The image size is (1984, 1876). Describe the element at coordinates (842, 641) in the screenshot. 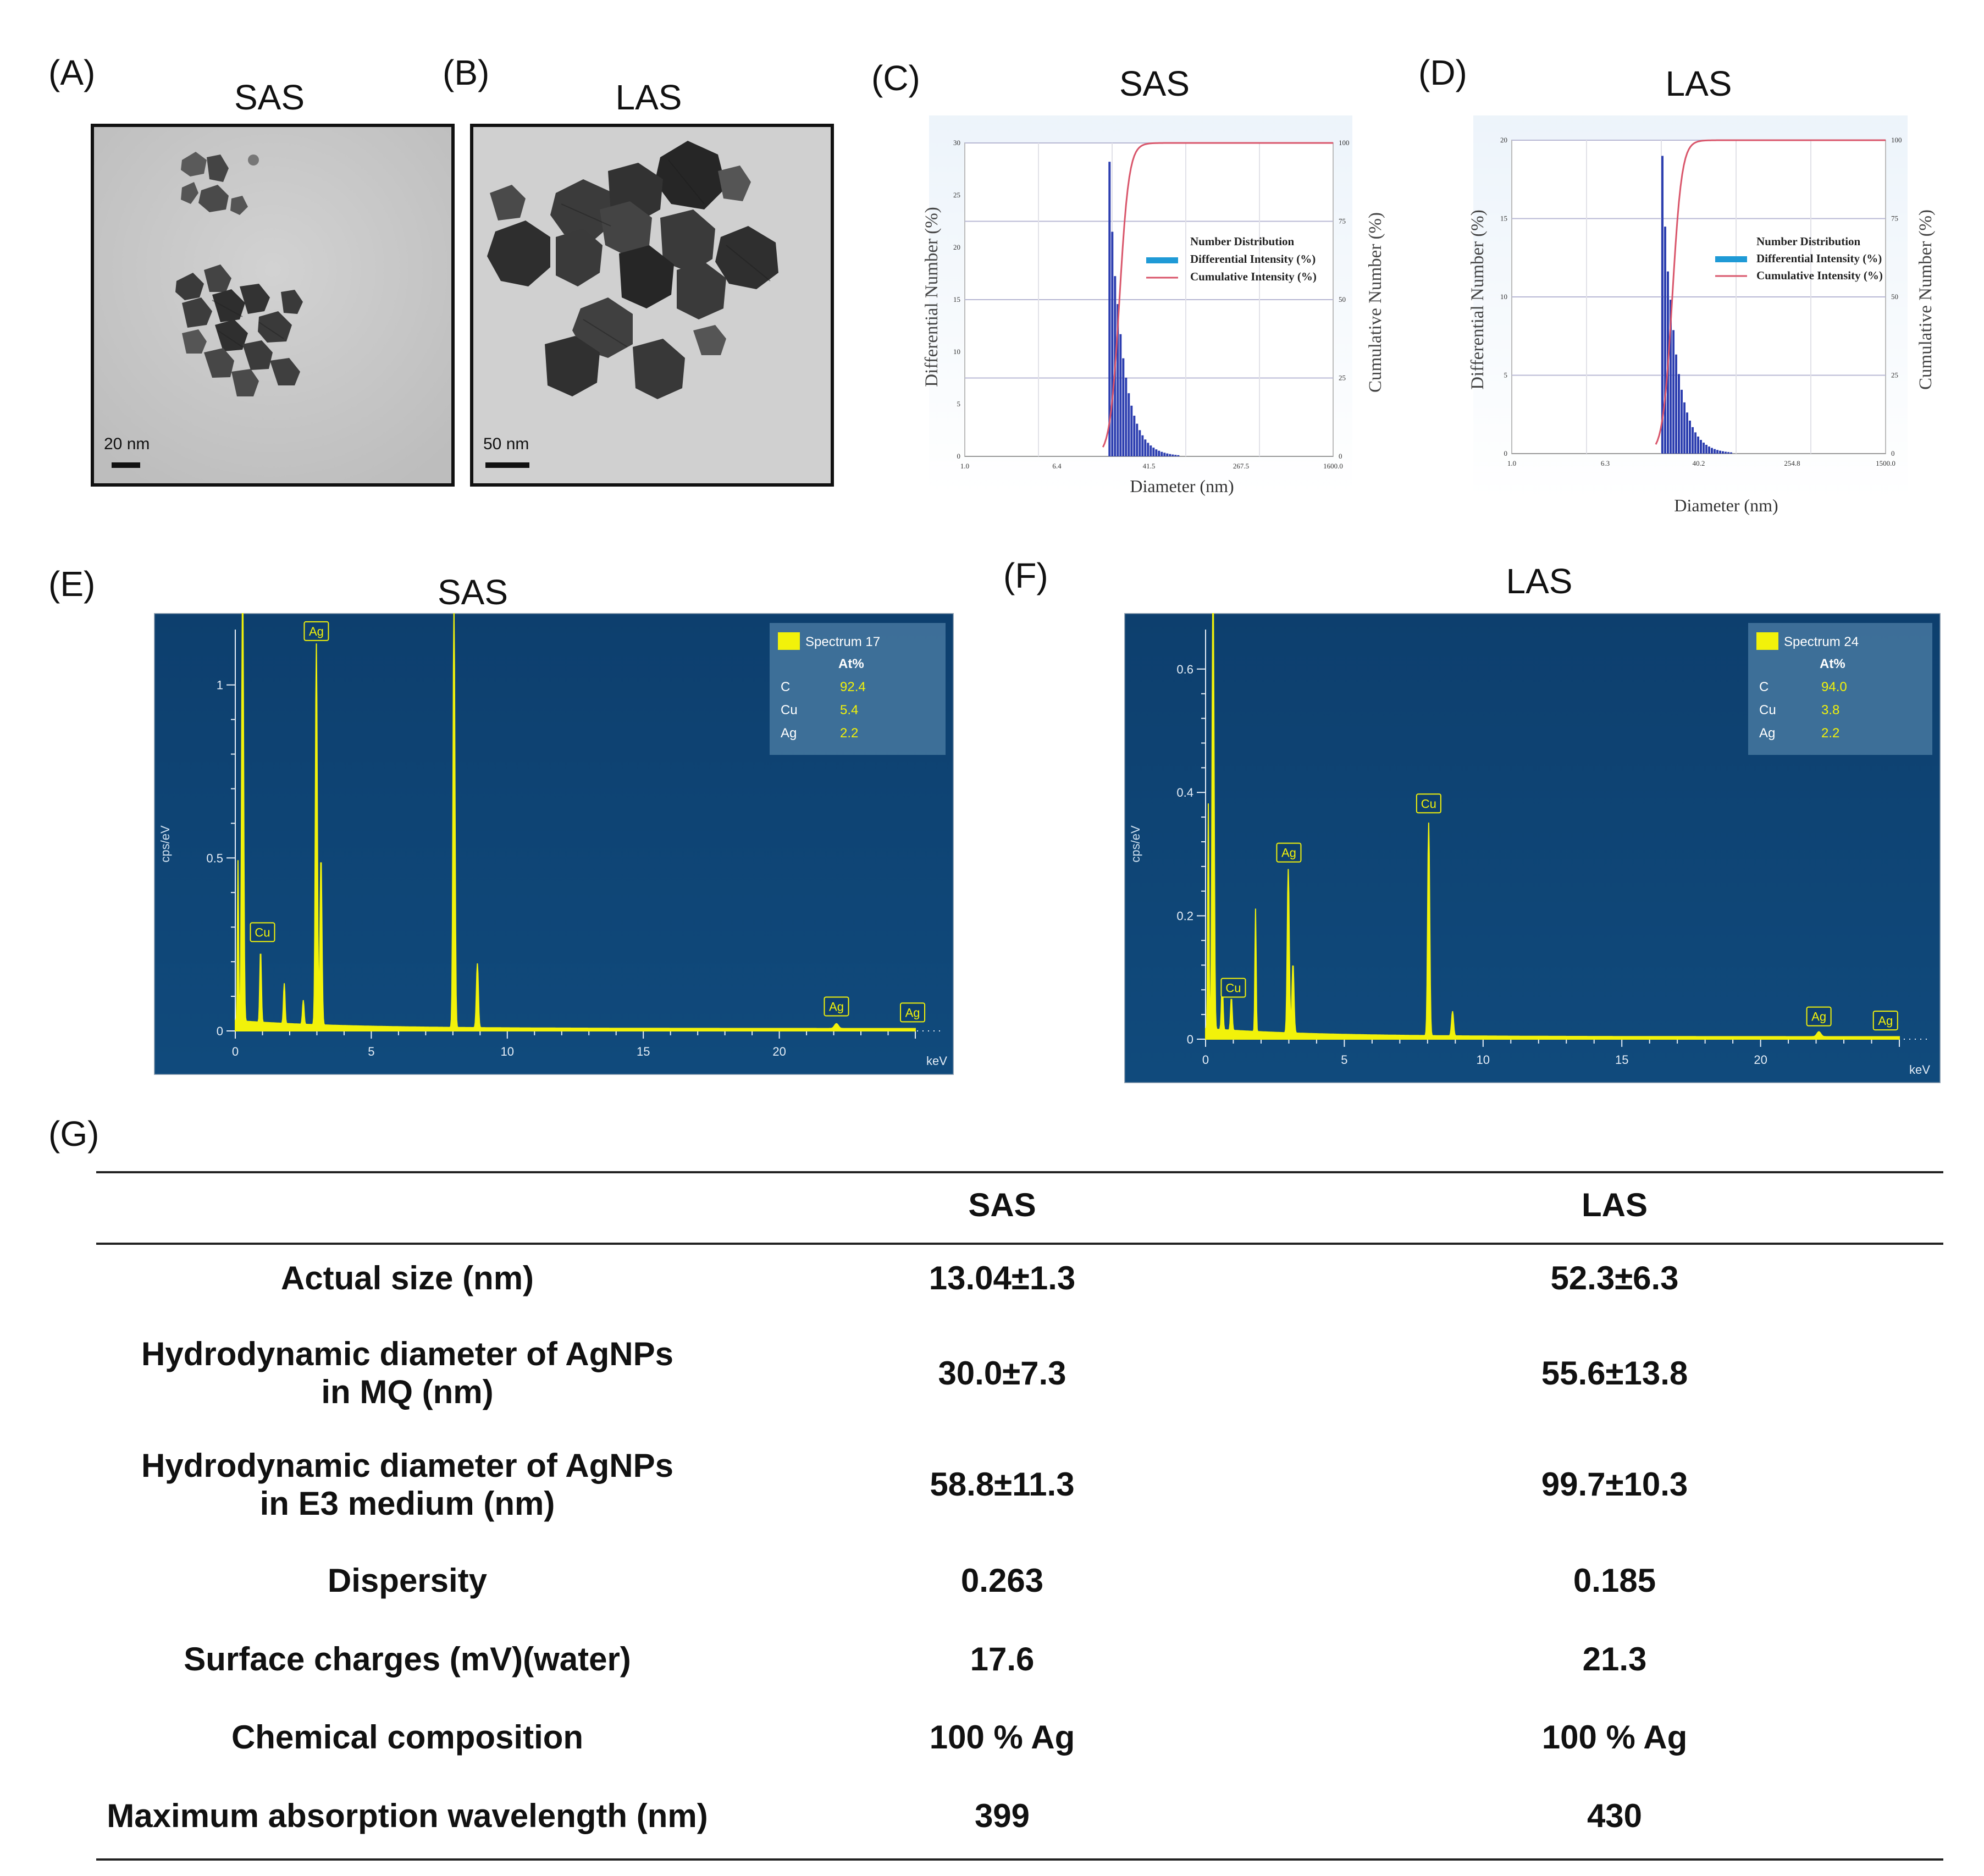

I see `eds-sas-legend-title: Spectrum 17` at that location.